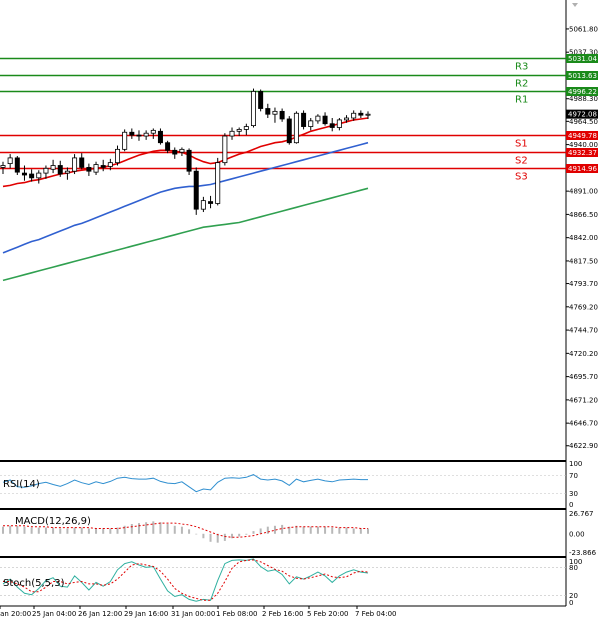 This screenshot has width=600, height=625. Describe the element at coordinates (583, 29) in the screenshot. I see `price-tick-label: 5061.80` at that location.